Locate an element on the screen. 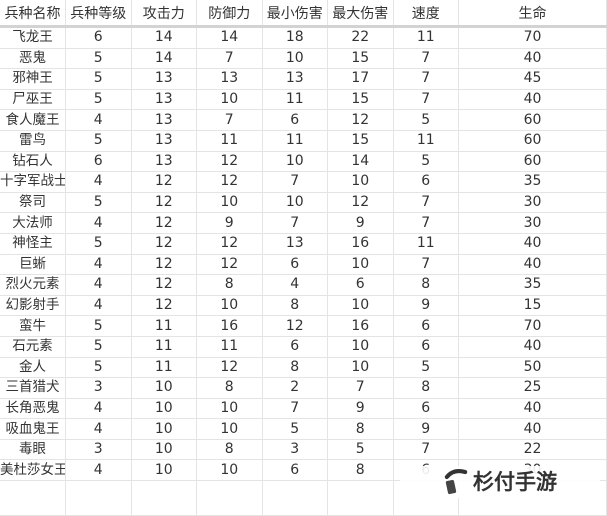 The height and width of the screenshot is (516, 607). unit-name-cell: 恶鬼 is located at coordinates (33, 59).